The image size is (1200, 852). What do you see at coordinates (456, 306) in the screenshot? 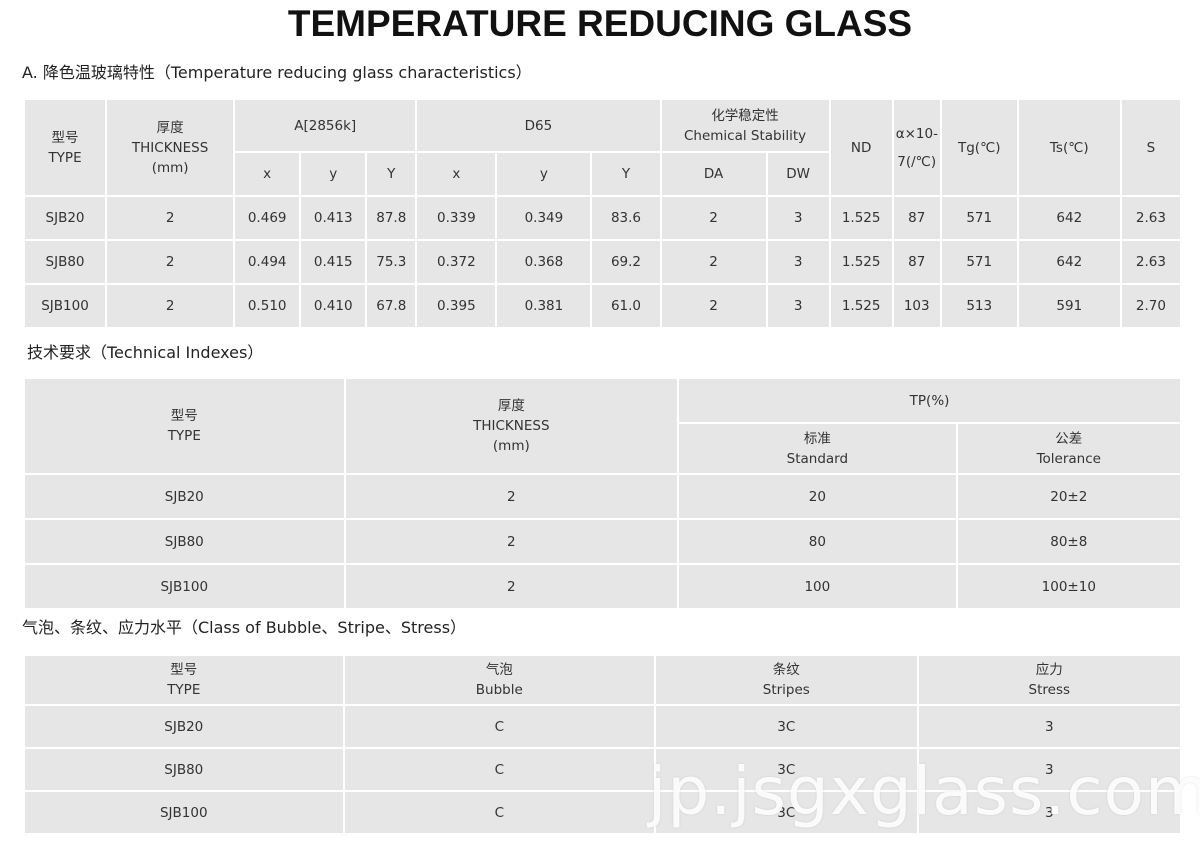
I see `cell-d-x: 0.395` at bounding box center [456, 306].